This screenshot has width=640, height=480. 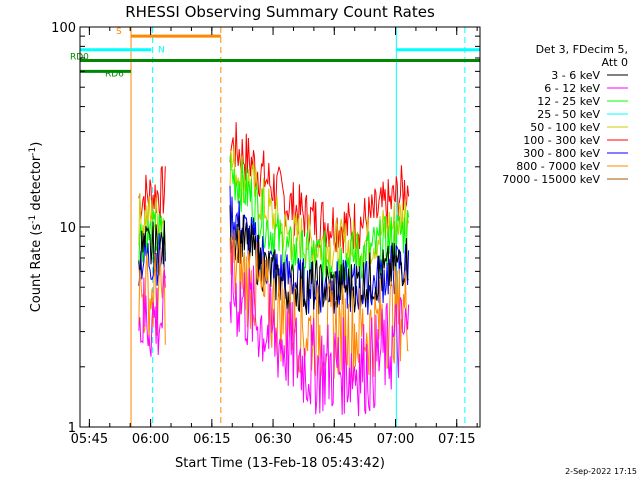 What do you see at coordinates (601, 471) in the screenshot?
I see `footer-date: 2-Sep-2022 17:15` at bounding box center [601, 471].